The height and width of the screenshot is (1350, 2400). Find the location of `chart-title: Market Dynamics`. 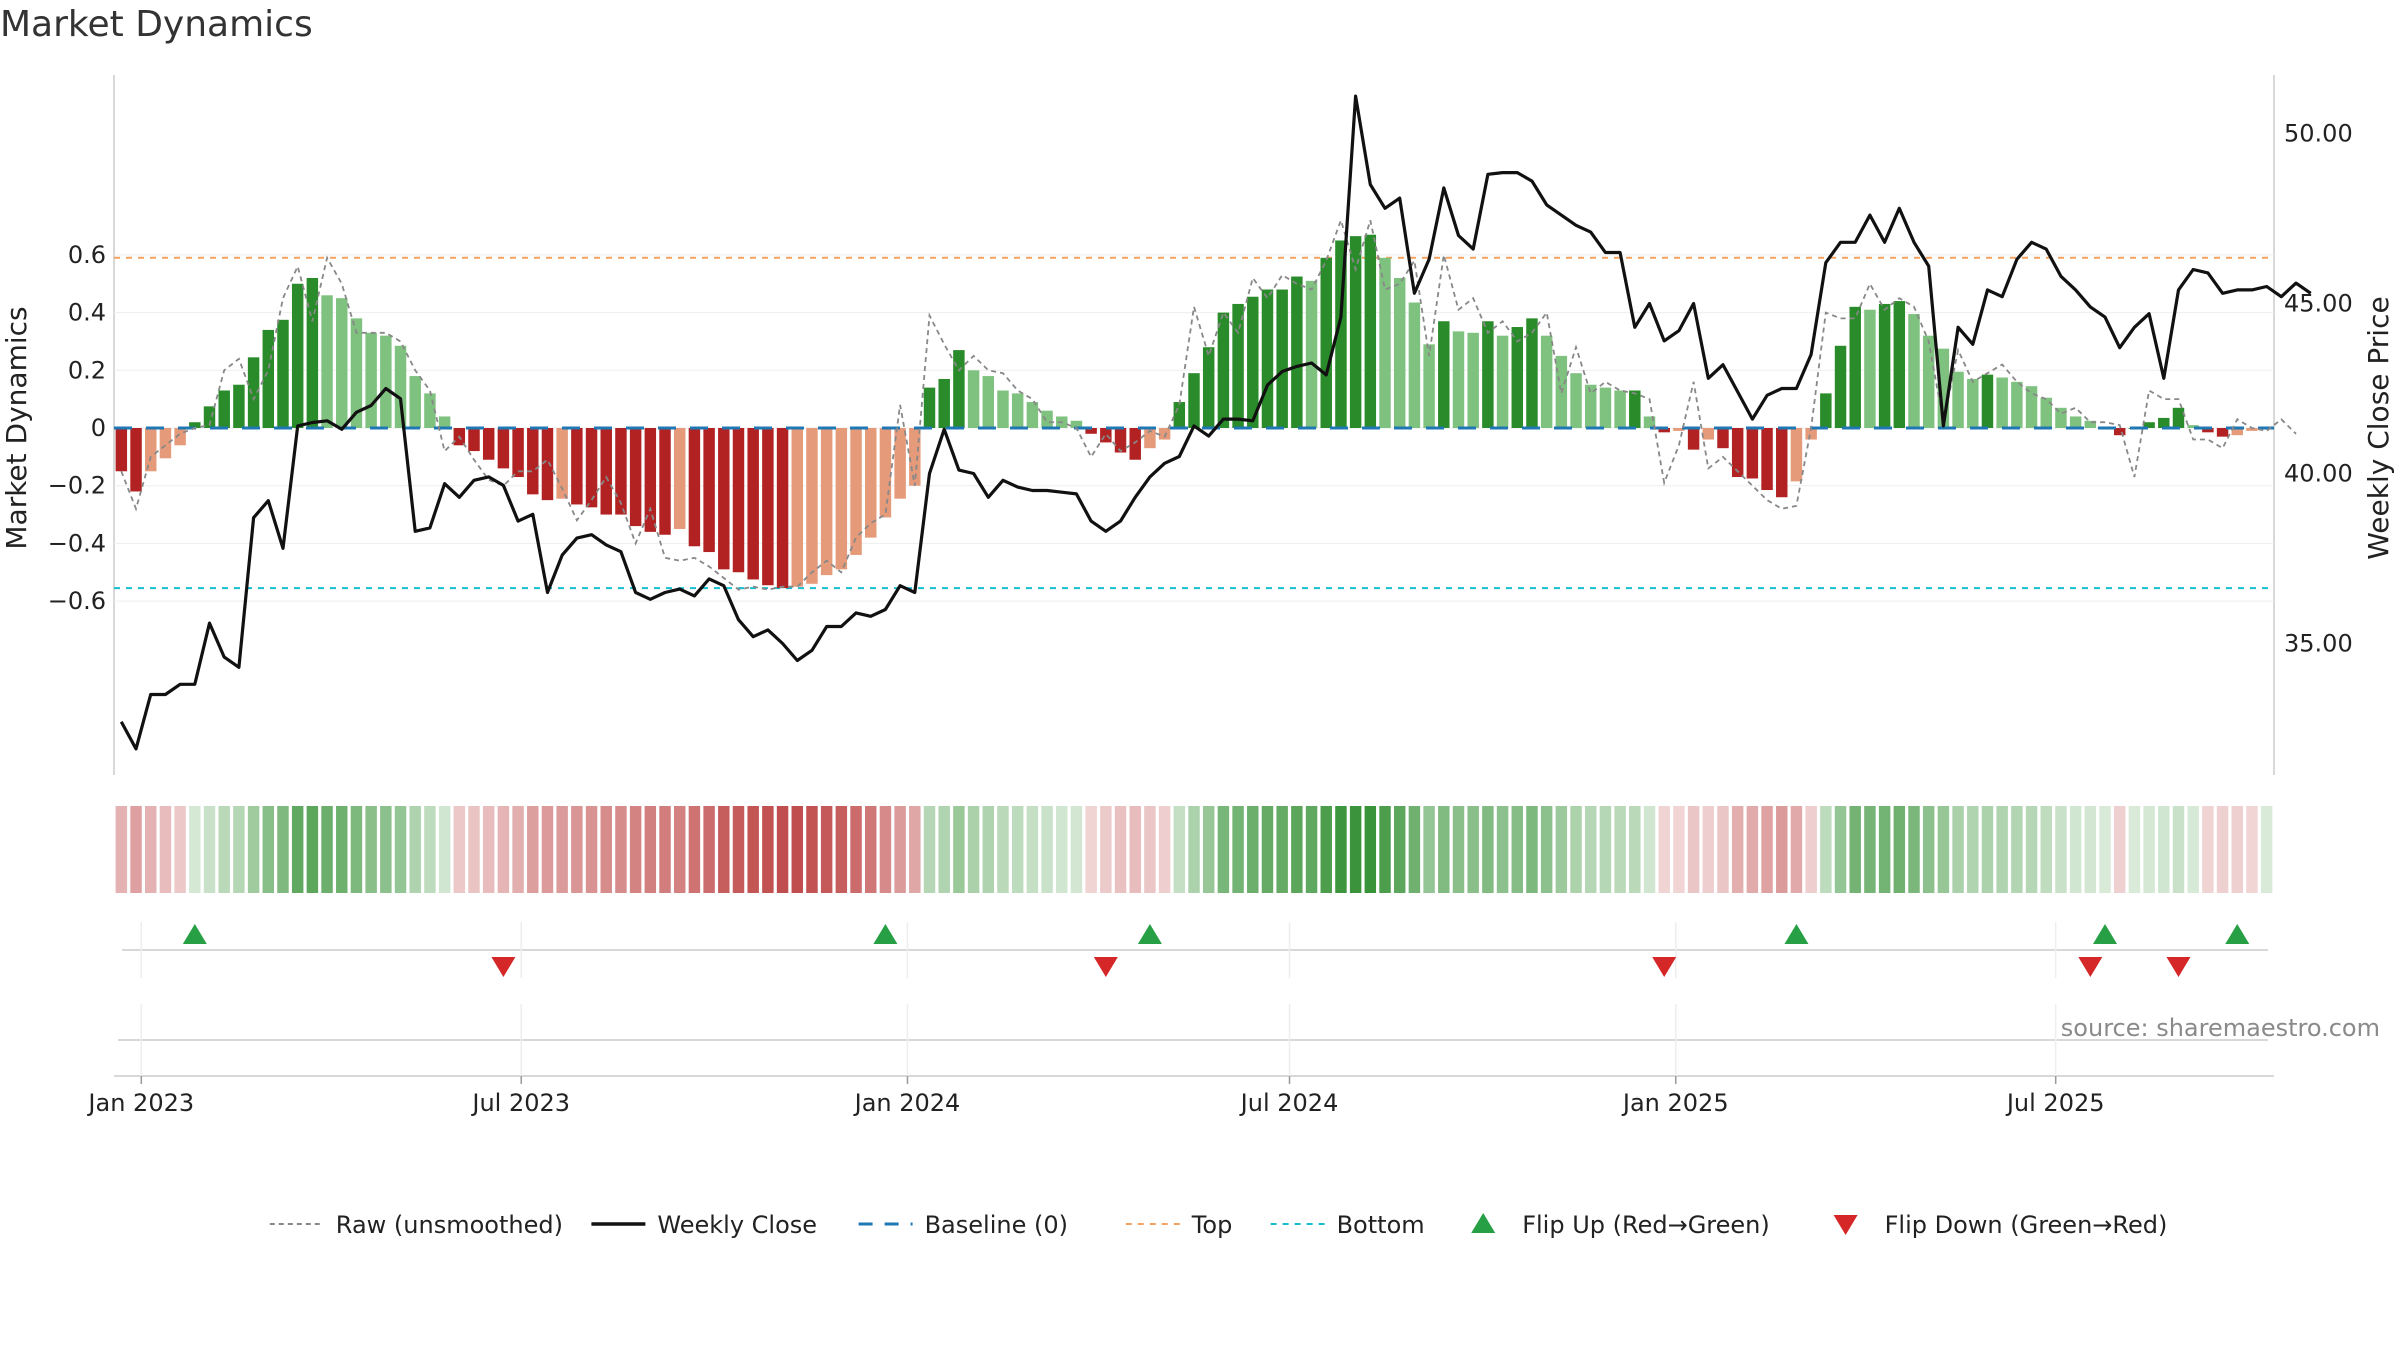

chart-title: Market Dynamics is located at coordinates (156, 24).